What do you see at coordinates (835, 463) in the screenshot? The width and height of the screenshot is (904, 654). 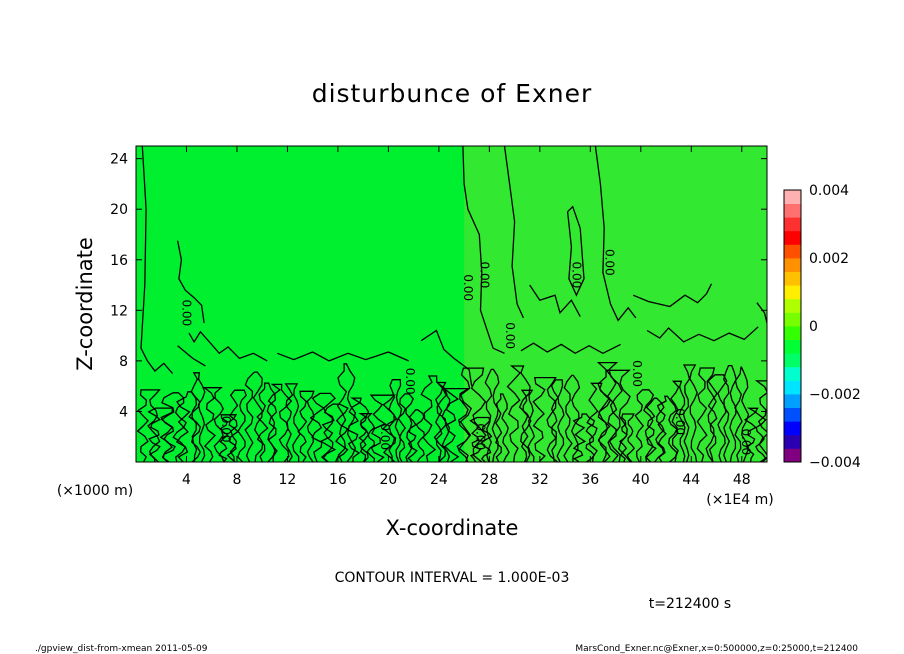 I see `colorbar-label: −0.004` at bounding box center [835, 463].